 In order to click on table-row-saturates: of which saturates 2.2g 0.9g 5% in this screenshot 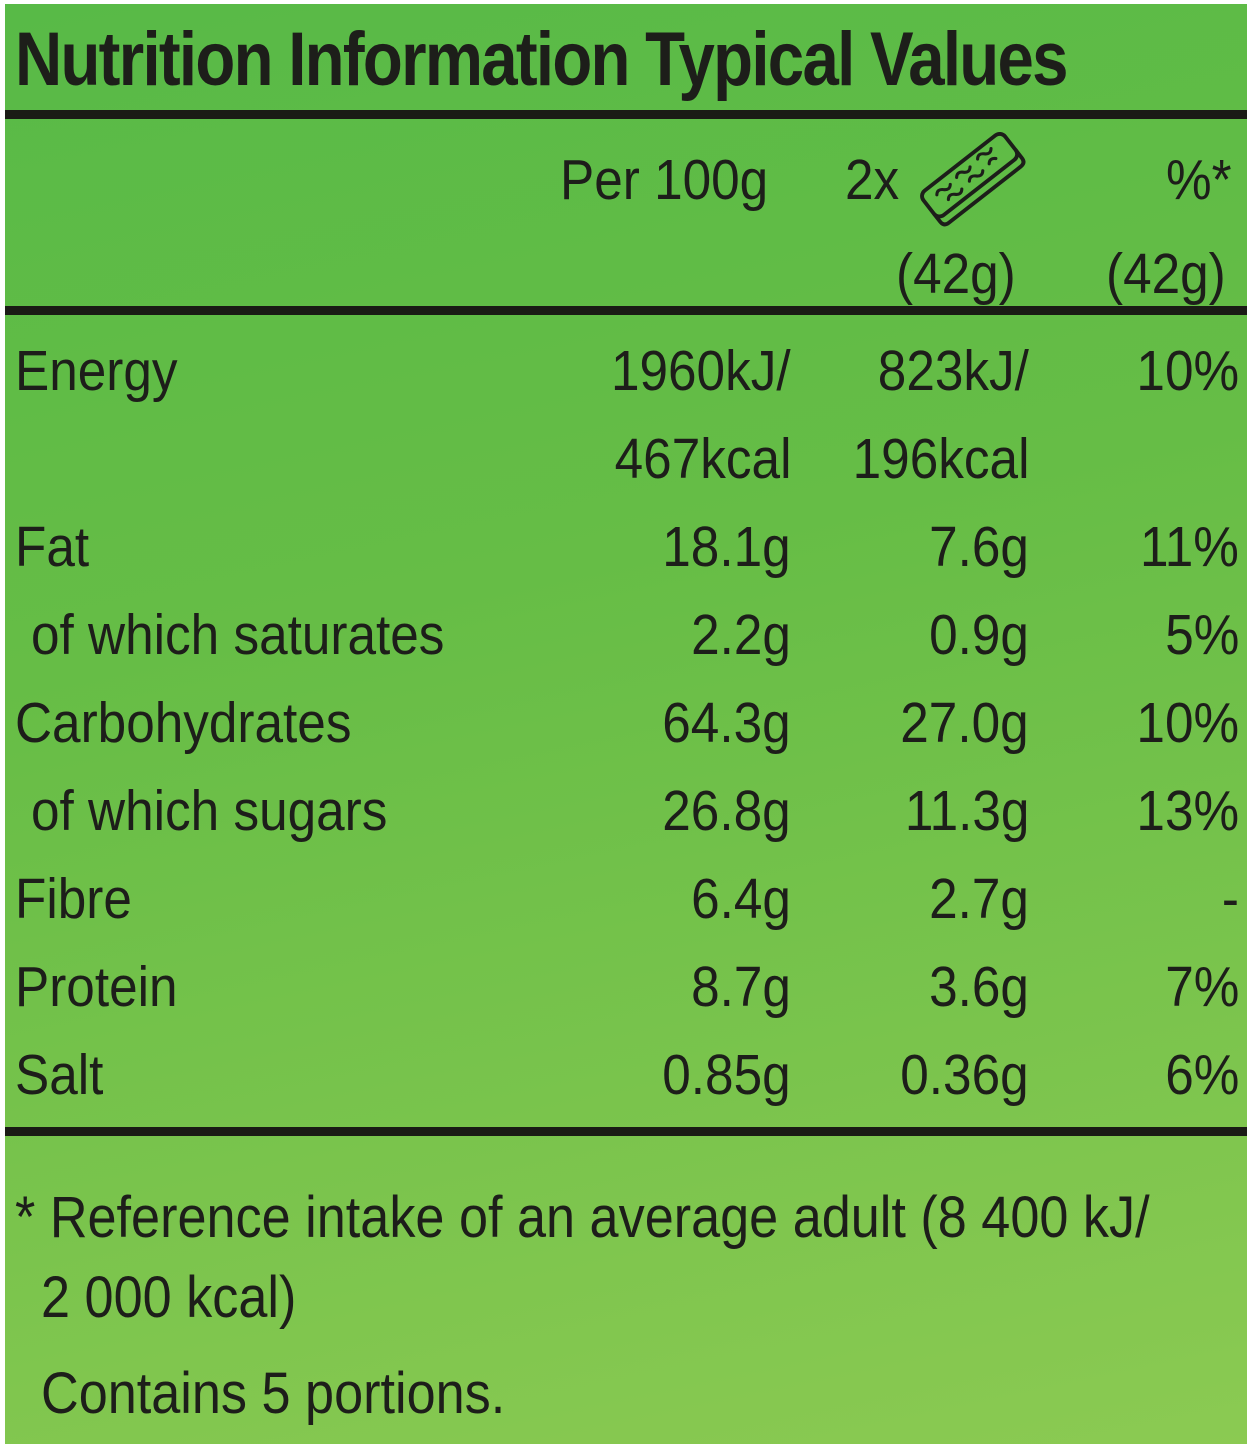, I will do `click(626, 635)`.